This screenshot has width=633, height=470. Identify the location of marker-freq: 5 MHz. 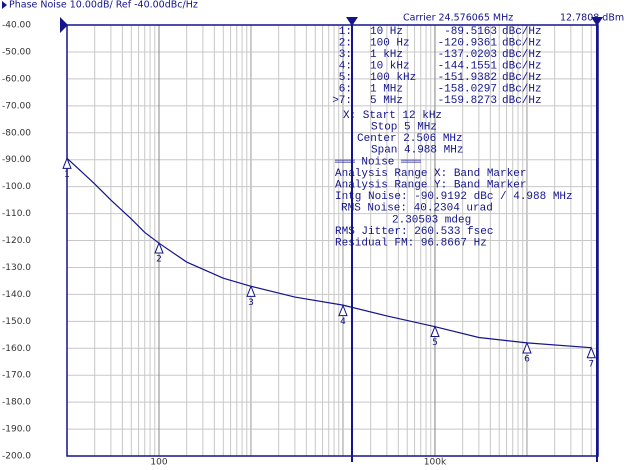
(386, 101).